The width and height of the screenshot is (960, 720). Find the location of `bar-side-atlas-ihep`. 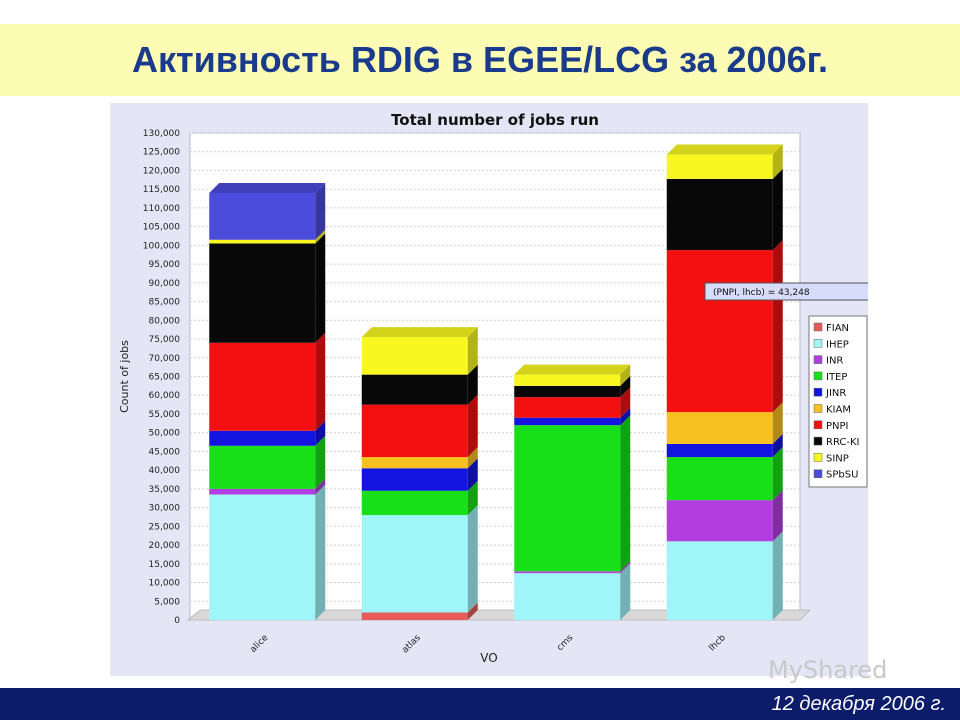

bar-side-atlas-ihep is located at coordinates (472, 559).